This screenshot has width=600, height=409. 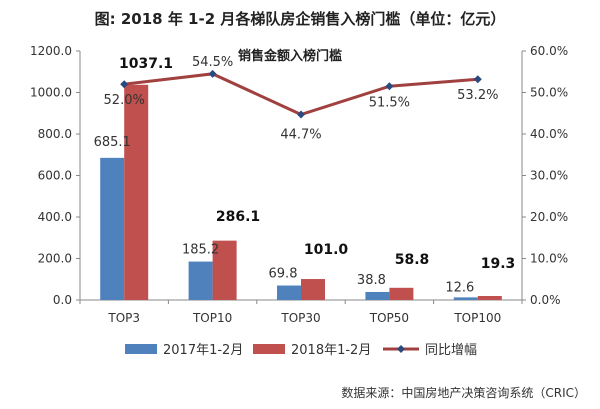 I want to click on y-right-tick-label: 50.0%, so click(x=549, y=93).